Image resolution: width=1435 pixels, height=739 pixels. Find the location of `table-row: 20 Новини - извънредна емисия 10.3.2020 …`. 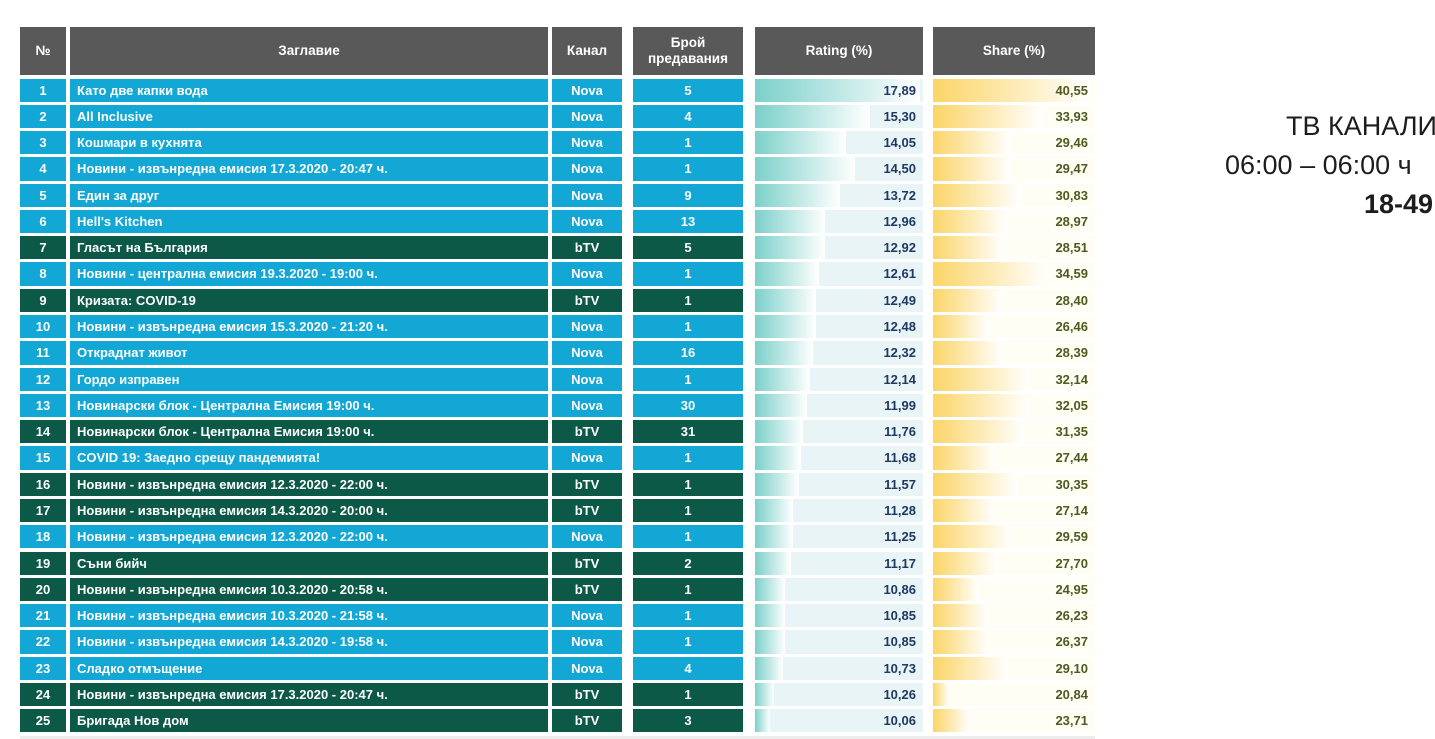

table-row: 20 Новини - извънредна емисия 10.3.2020 … is located at coordinates (557, 589).